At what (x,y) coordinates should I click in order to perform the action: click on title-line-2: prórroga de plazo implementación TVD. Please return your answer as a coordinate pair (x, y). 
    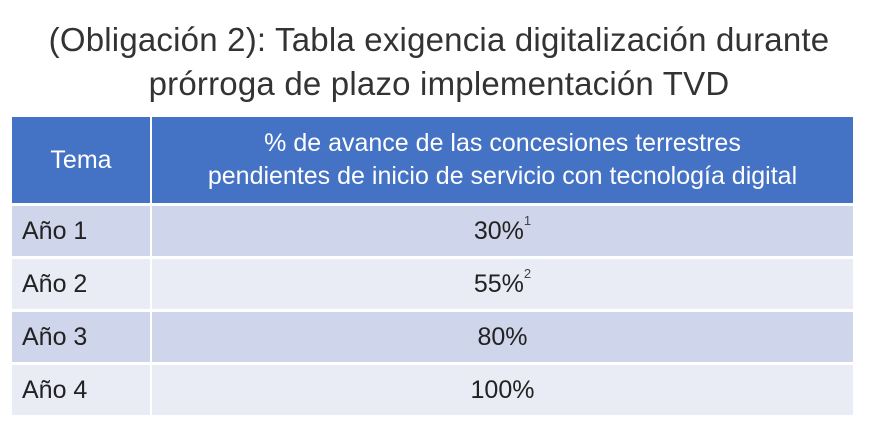
    Looking at the image, I should click on (439, 83).